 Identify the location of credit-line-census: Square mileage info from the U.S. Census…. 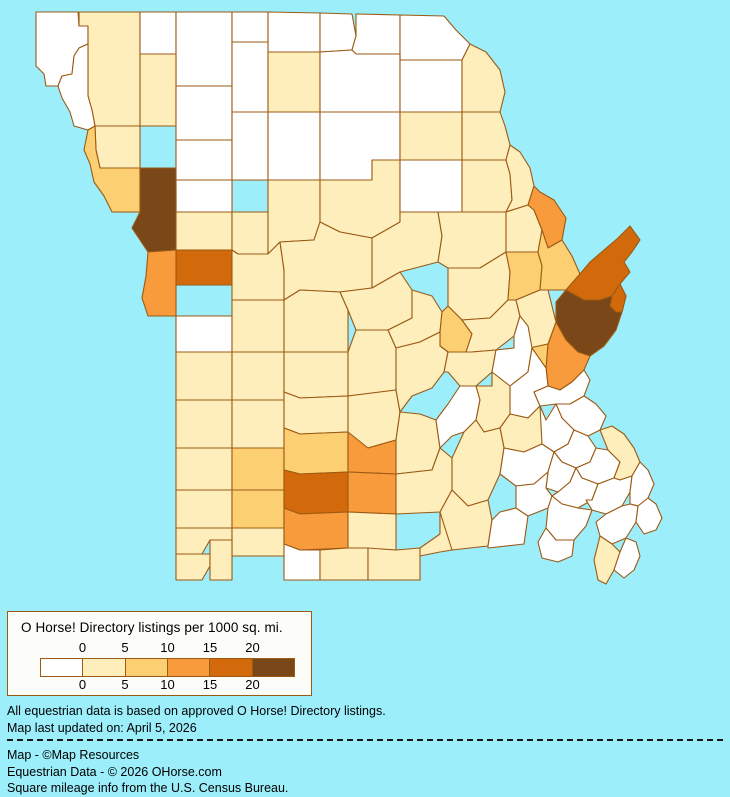
(148, 788).